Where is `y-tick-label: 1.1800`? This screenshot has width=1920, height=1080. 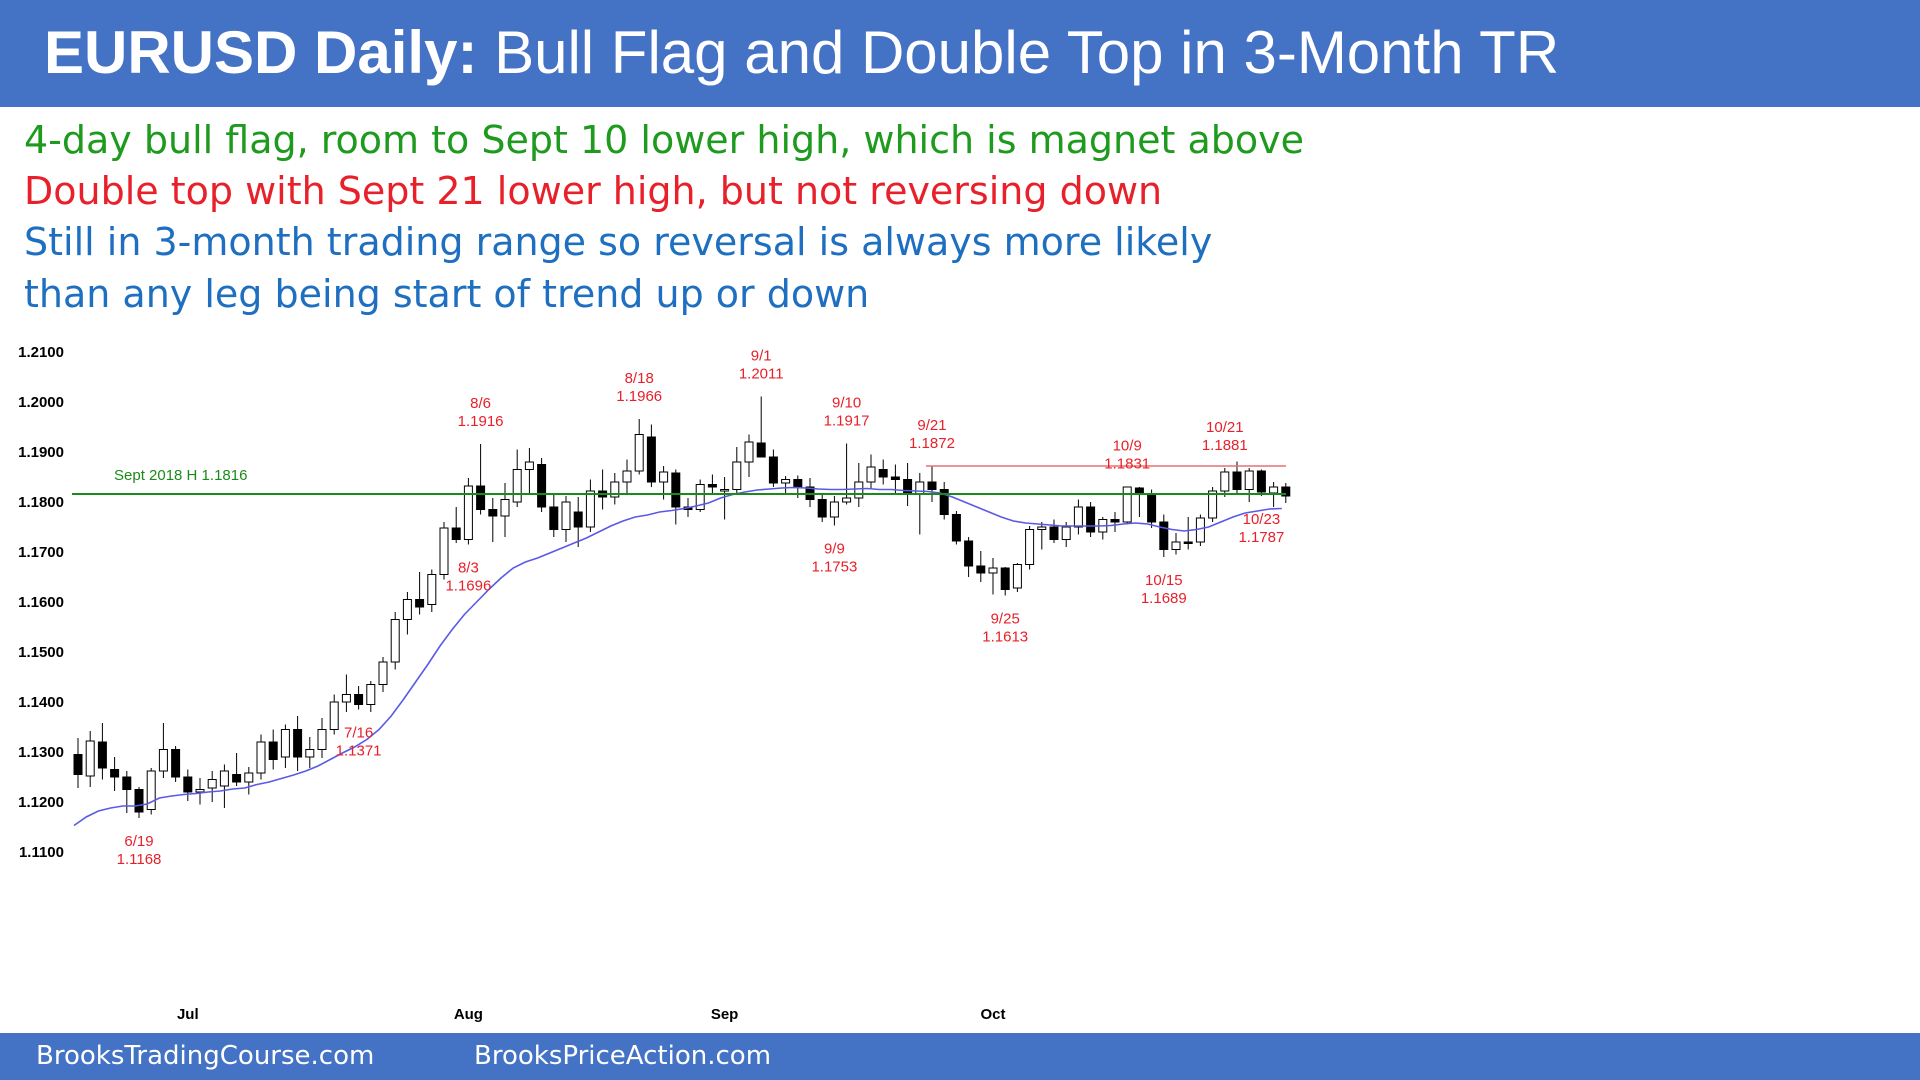 y-tick-label: 1.1800 is located at coordinates (41, 502).